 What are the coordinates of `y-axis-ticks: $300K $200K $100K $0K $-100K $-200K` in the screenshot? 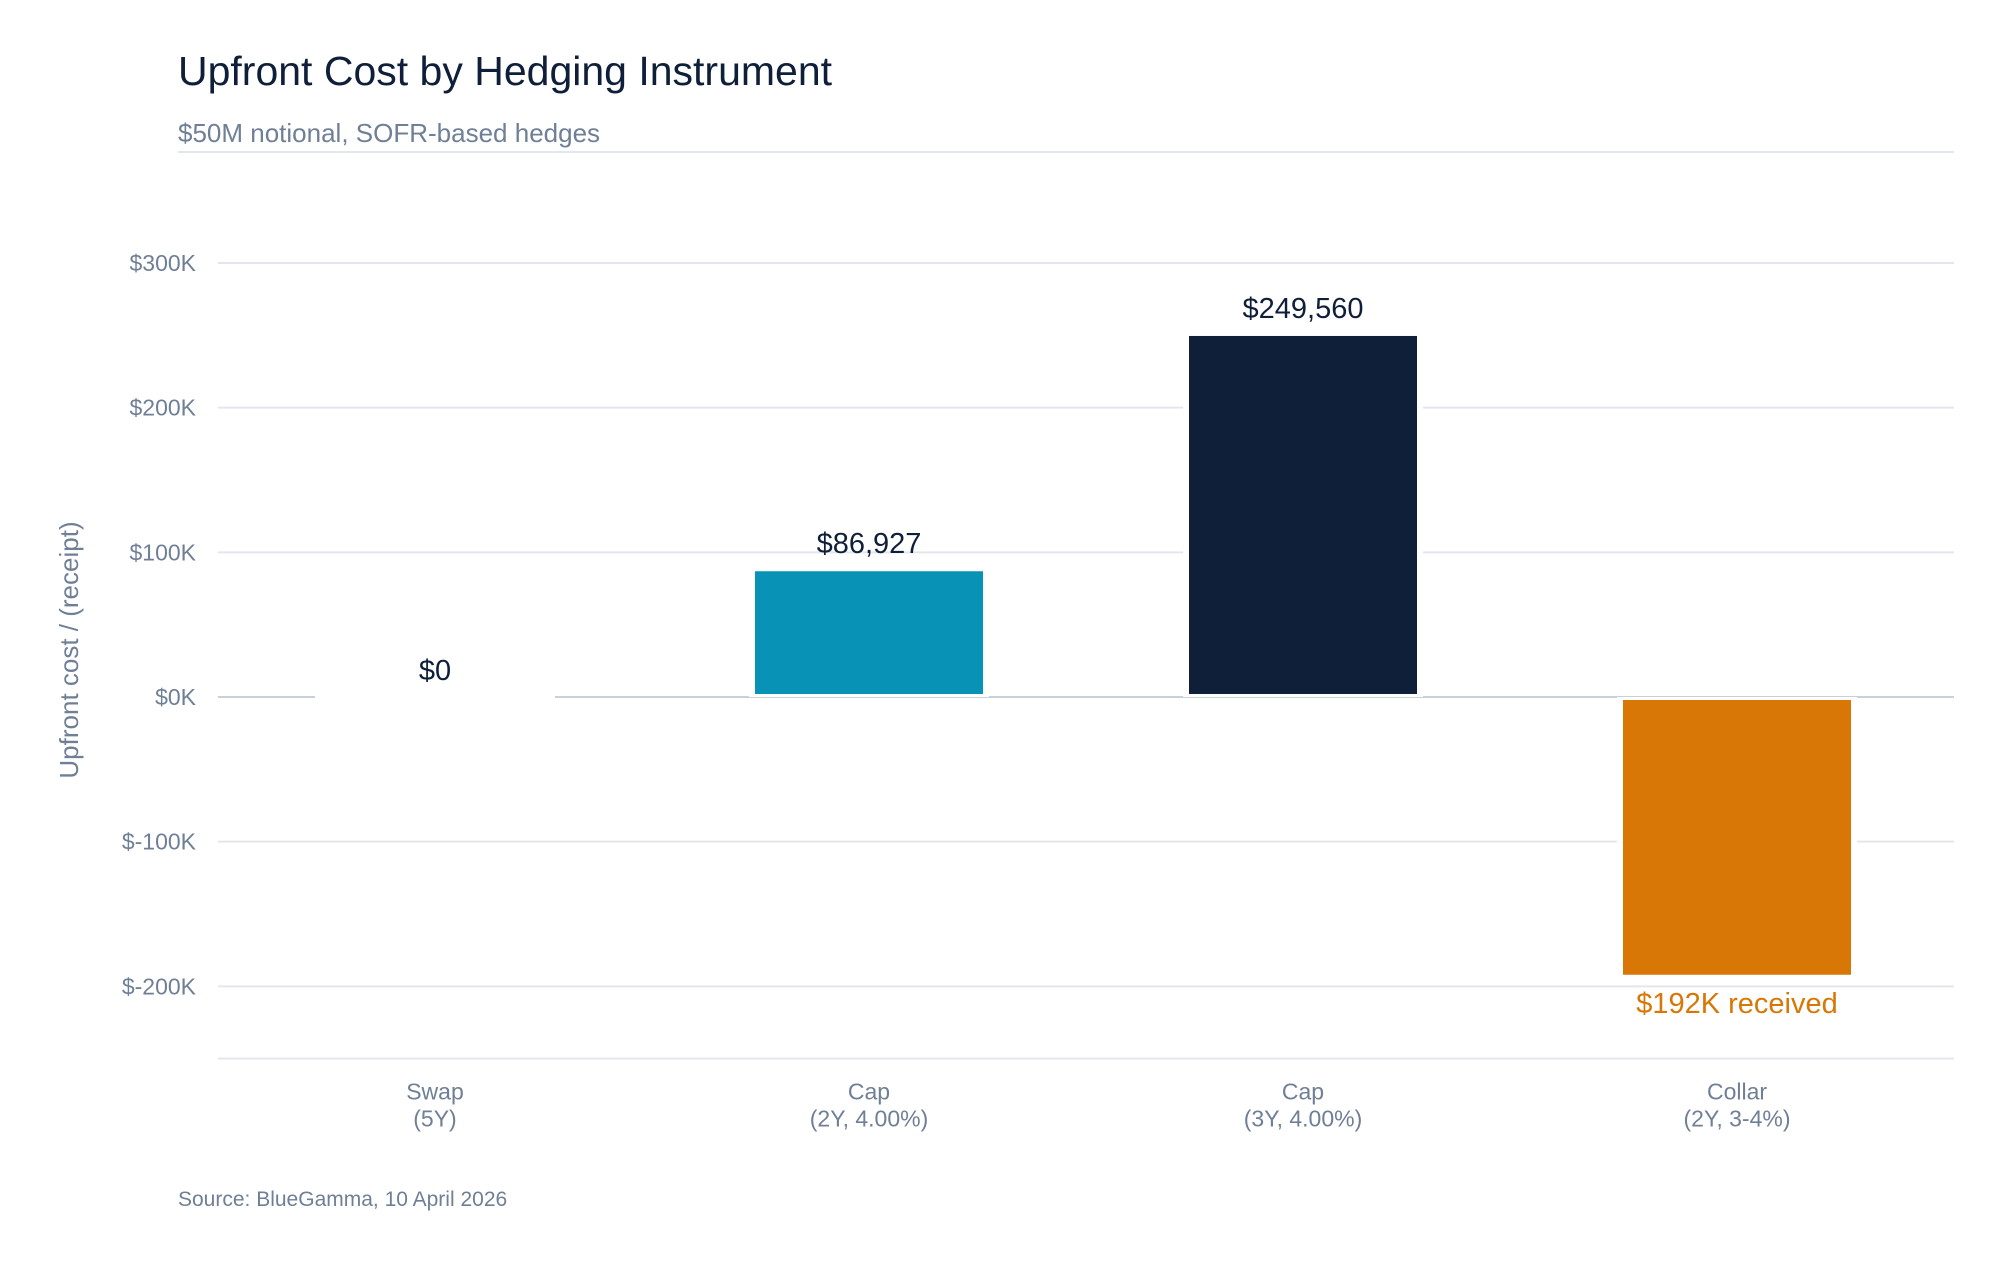 It's located at (159, 624).